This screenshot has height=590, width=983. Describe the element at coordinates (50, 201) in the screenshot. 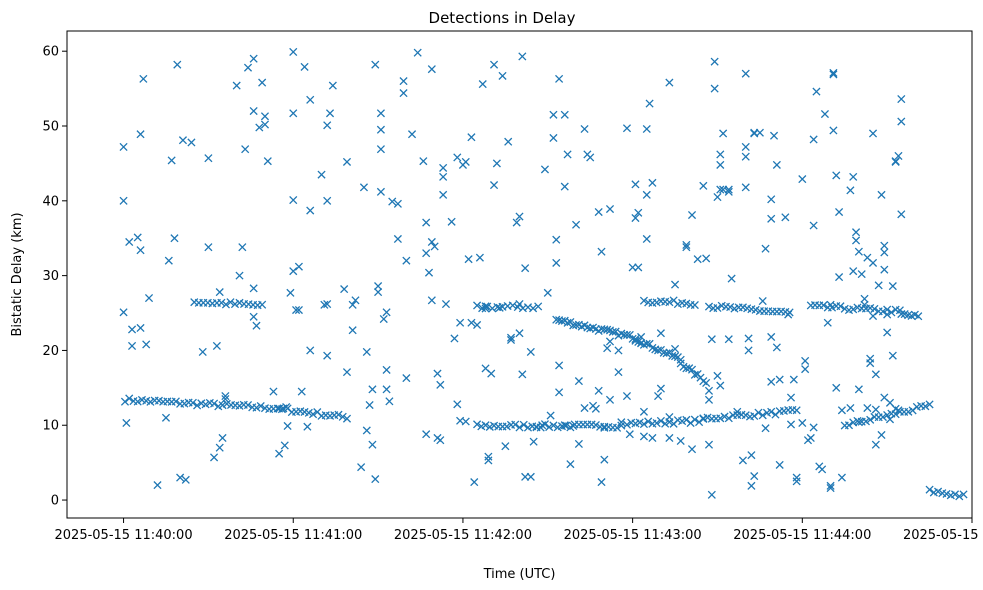

I see `y-tick-label: 40` at that location.